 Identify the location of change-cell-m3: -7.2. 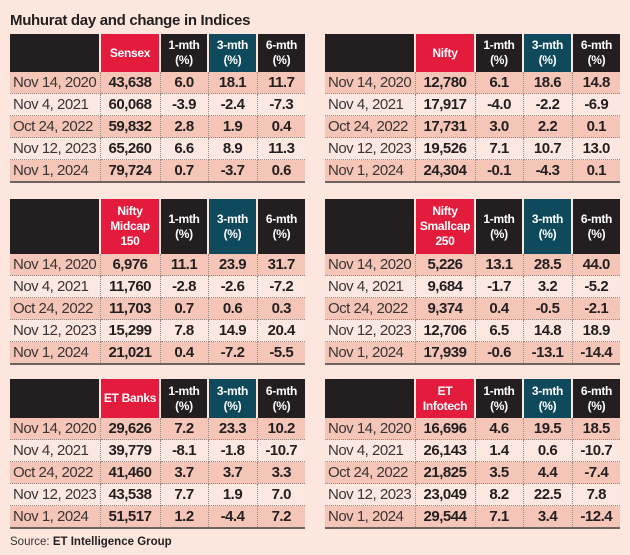
(233, 353).